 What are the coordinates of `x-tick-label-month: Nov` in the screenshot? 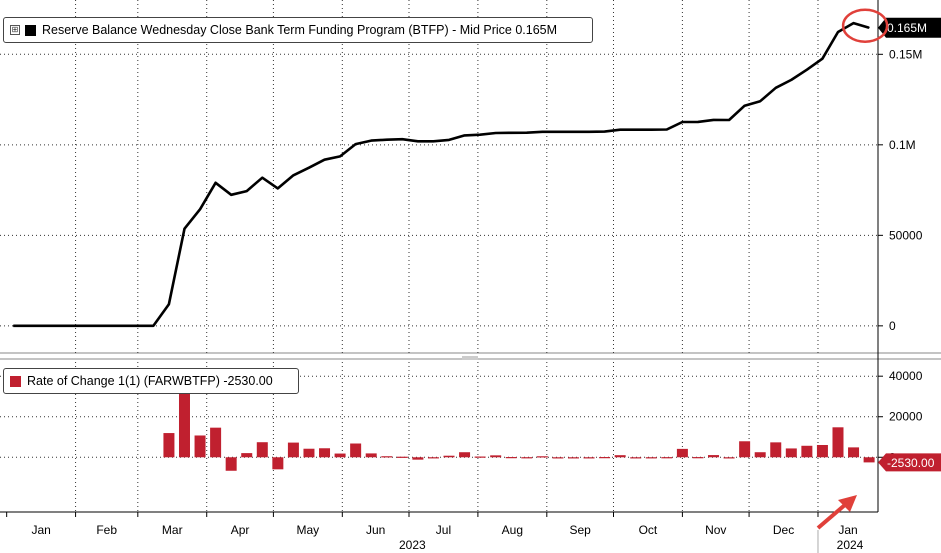 It's located at (715, 530).